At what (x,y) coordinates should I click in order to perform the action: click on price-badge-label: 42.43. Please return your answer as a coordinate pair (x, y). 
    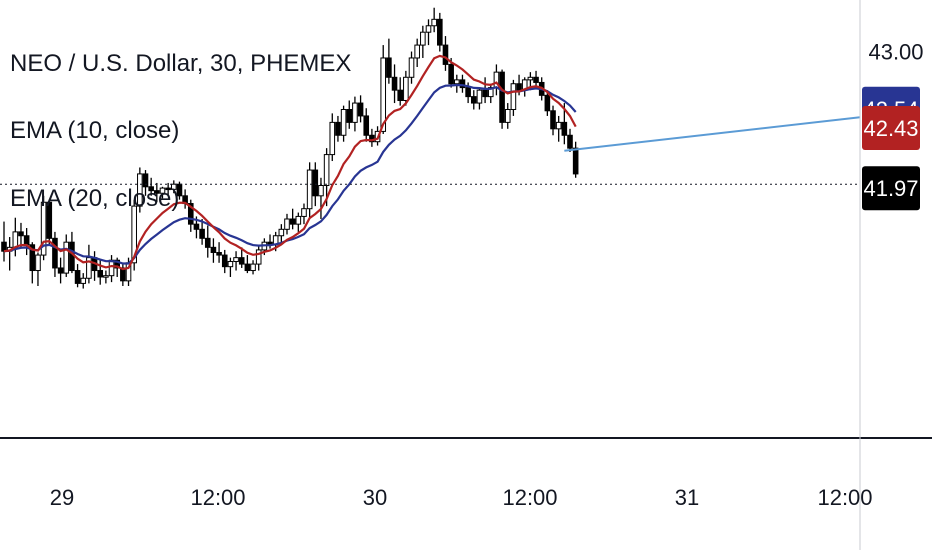
    Looking at the image, I should click on (890, 128).